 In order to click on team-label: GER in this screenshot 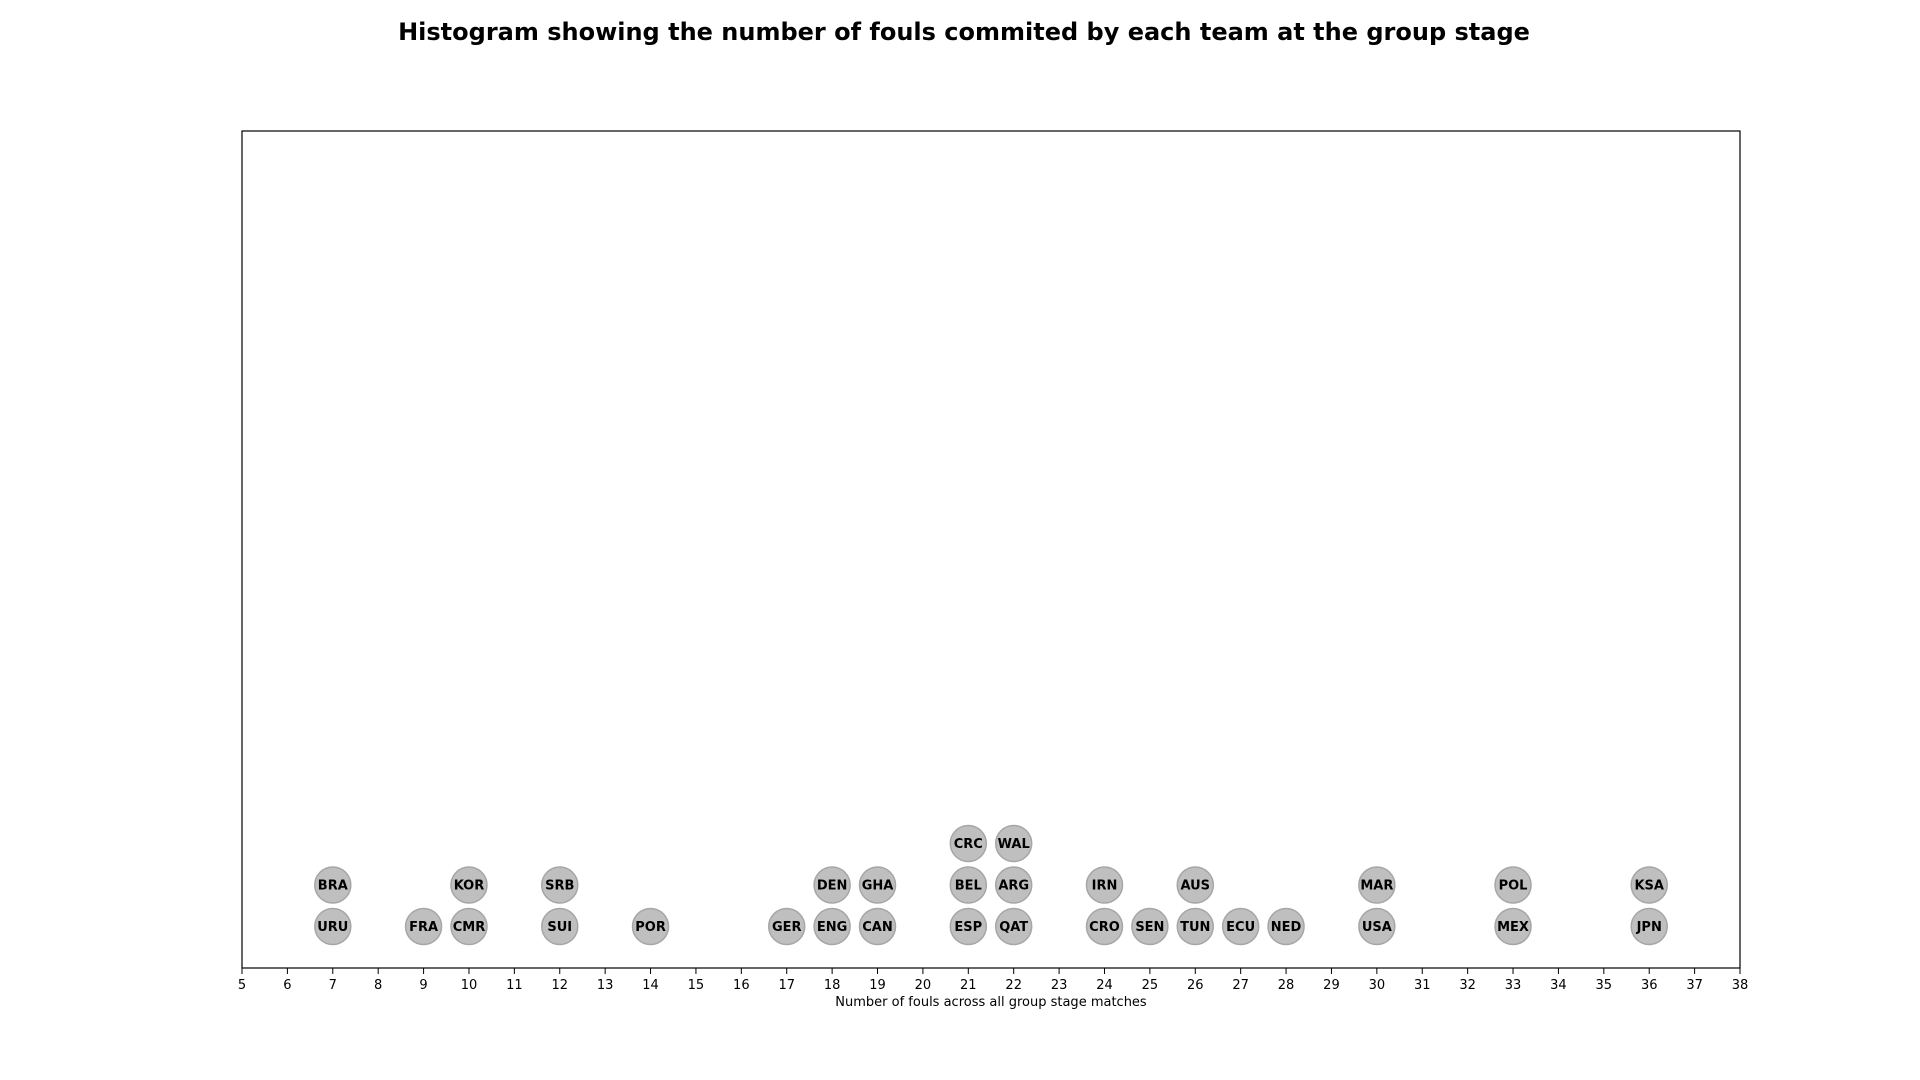, I will do `click(787, 927)`.